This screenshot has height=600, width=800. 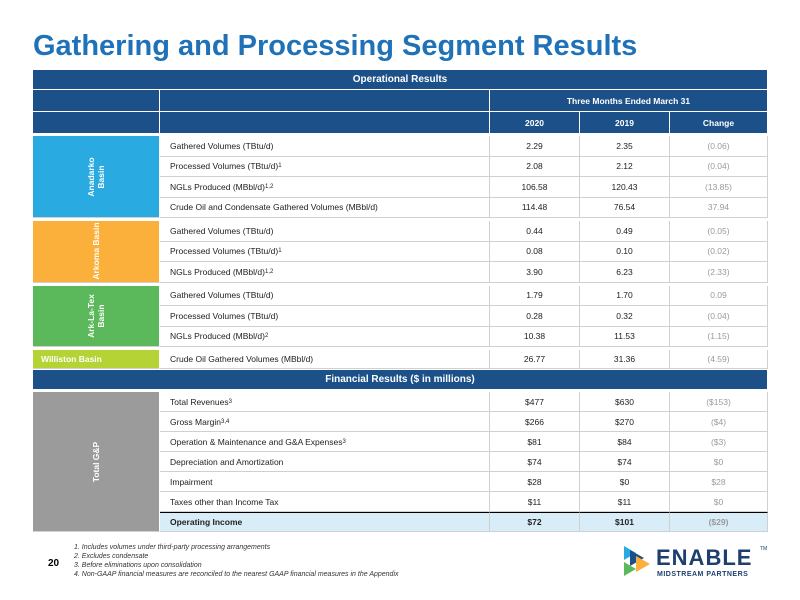 What do you see at coordinates (325, 359) in the screenshot?
I see `metric-cell: Crude Oil Gathered Volumes (MBbl/d)` at bounding box center [325, 359].